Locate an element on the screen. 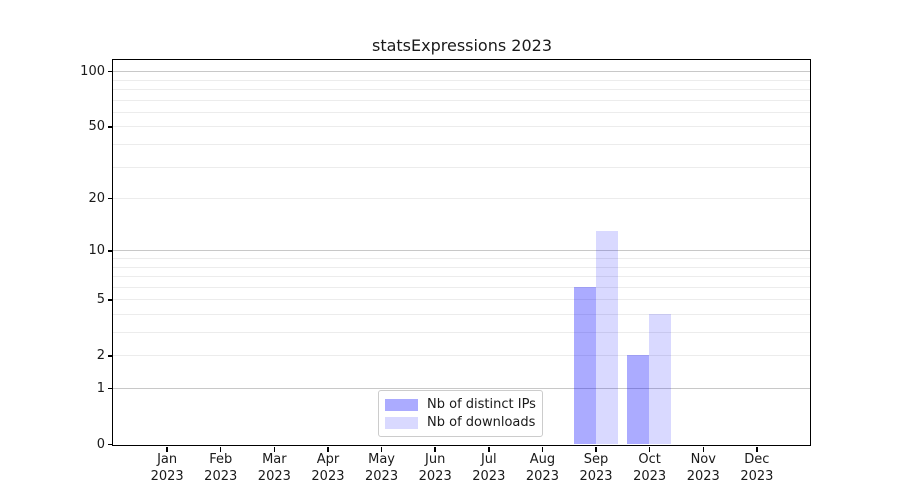 The width and height of the screenshot is (900, 500). x-tick-label-jun: Jun 2023 is located at coordinates (435, 468).